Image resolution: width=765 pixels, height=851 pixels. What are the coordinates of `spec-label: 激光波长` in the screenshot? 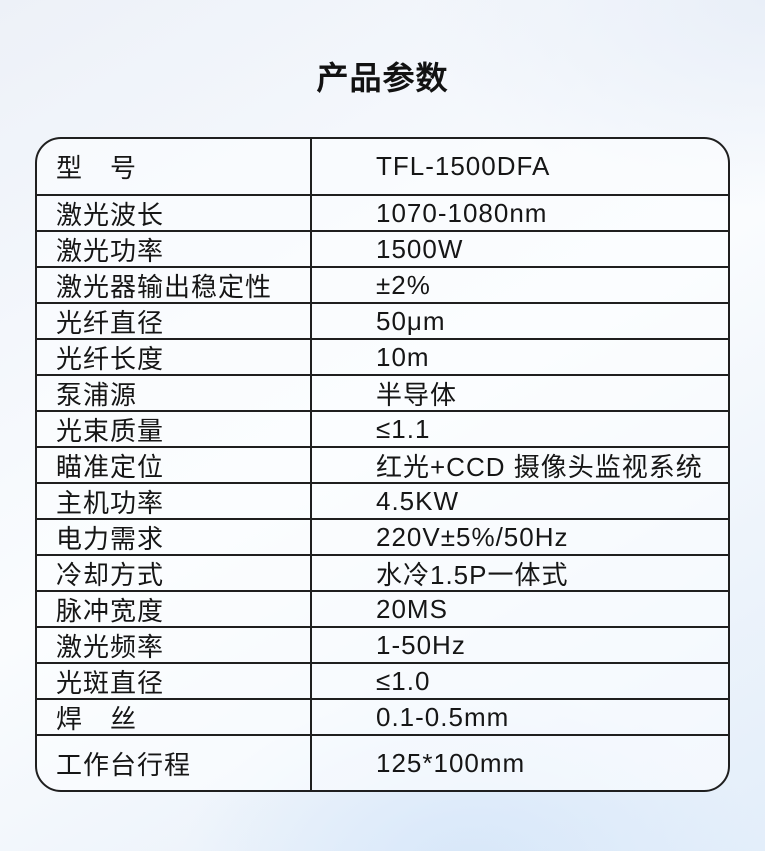 It's located at (174, 213).